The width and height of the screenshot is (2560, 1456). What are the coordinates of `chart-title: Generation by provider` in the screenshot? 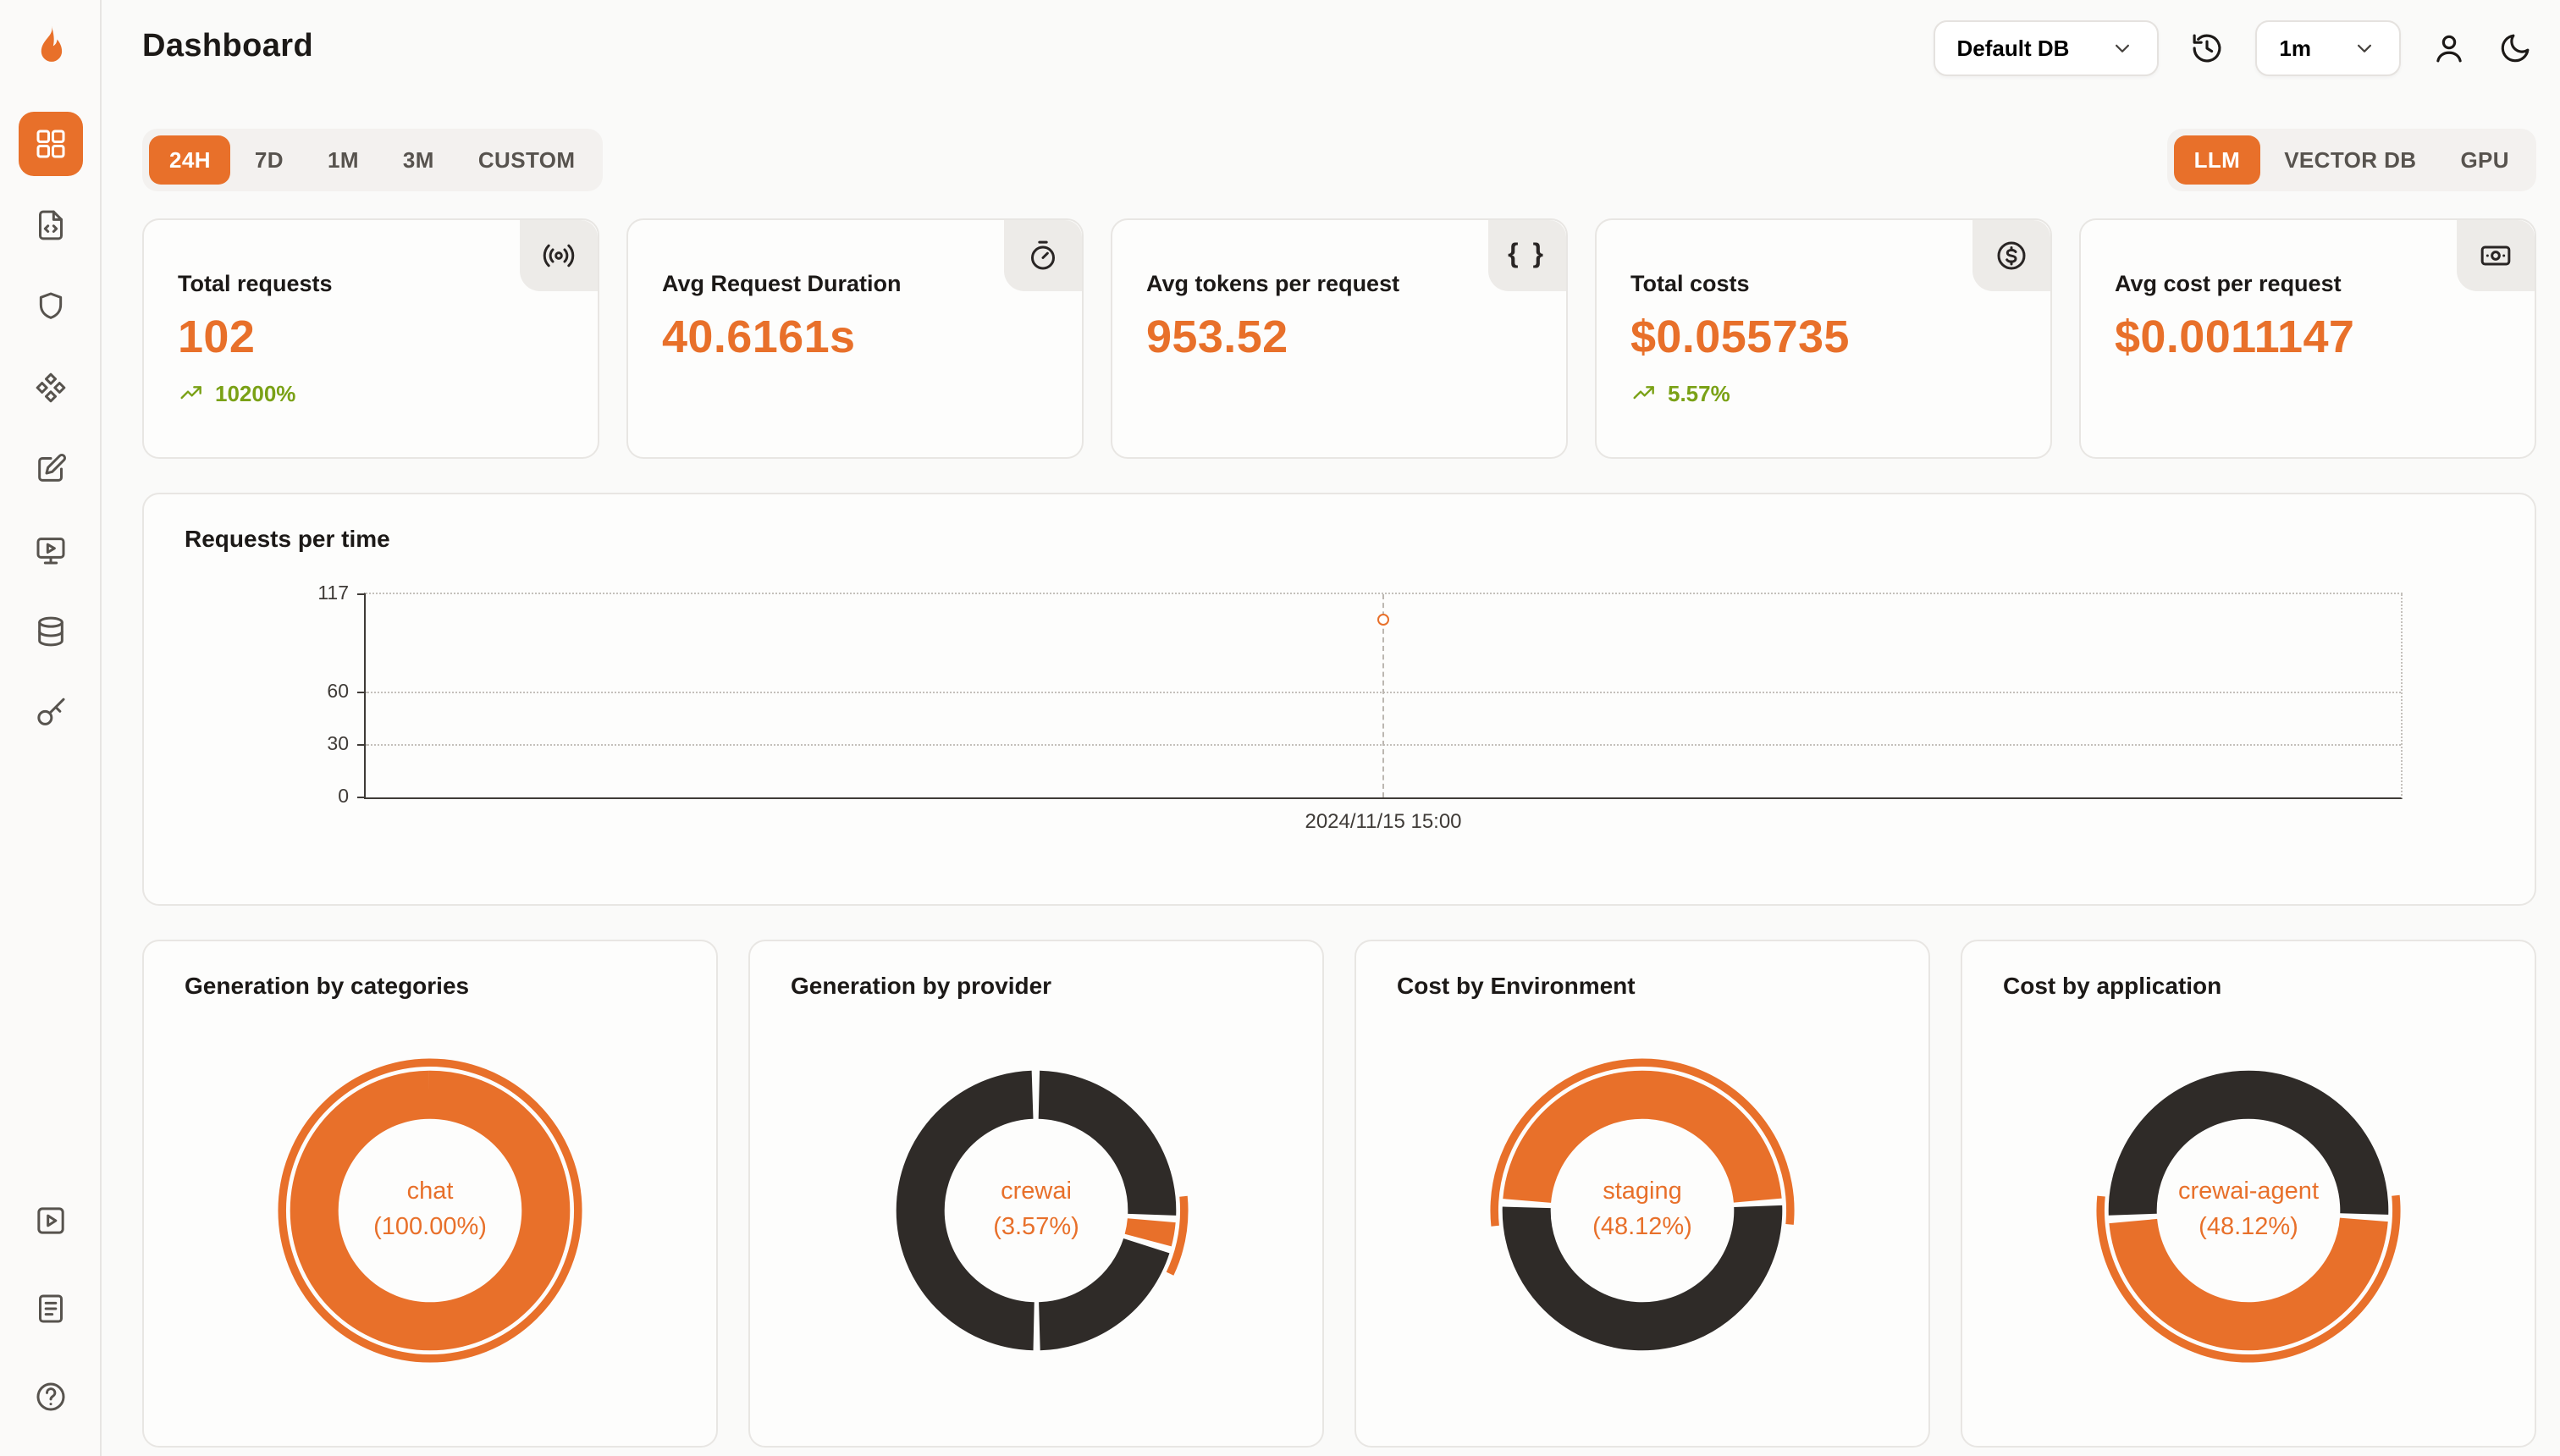 It's located at (921, 985).